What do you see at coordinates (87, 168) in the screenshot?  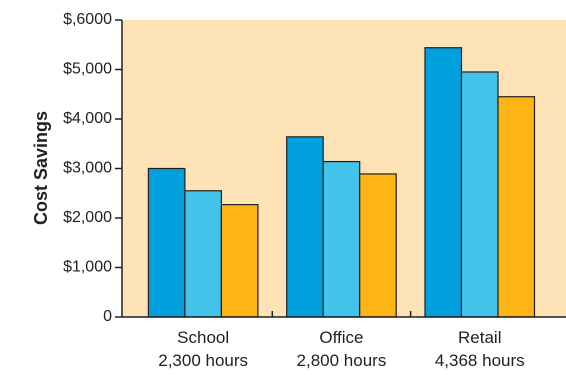 I see `y-tick-label: $3,000` at bounding box center [87, 168].